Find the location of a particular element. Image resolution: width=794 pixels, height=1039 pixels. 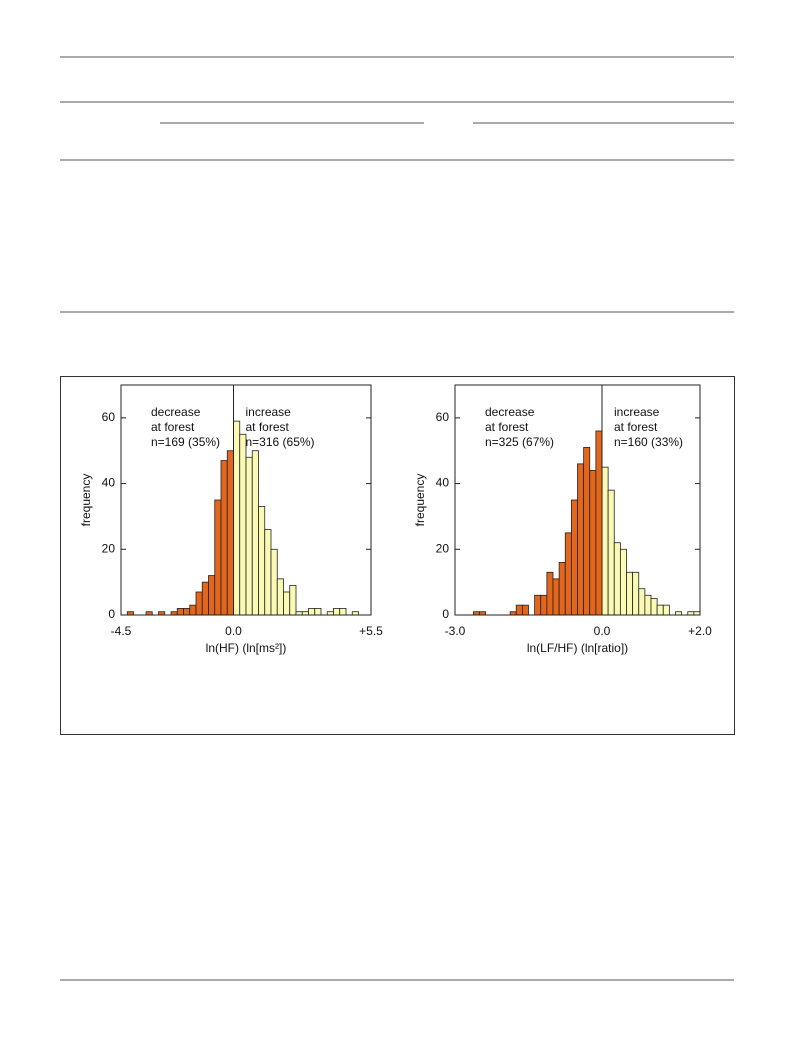

annotation: n=169 (35%) is located at coordinates (185, 442).